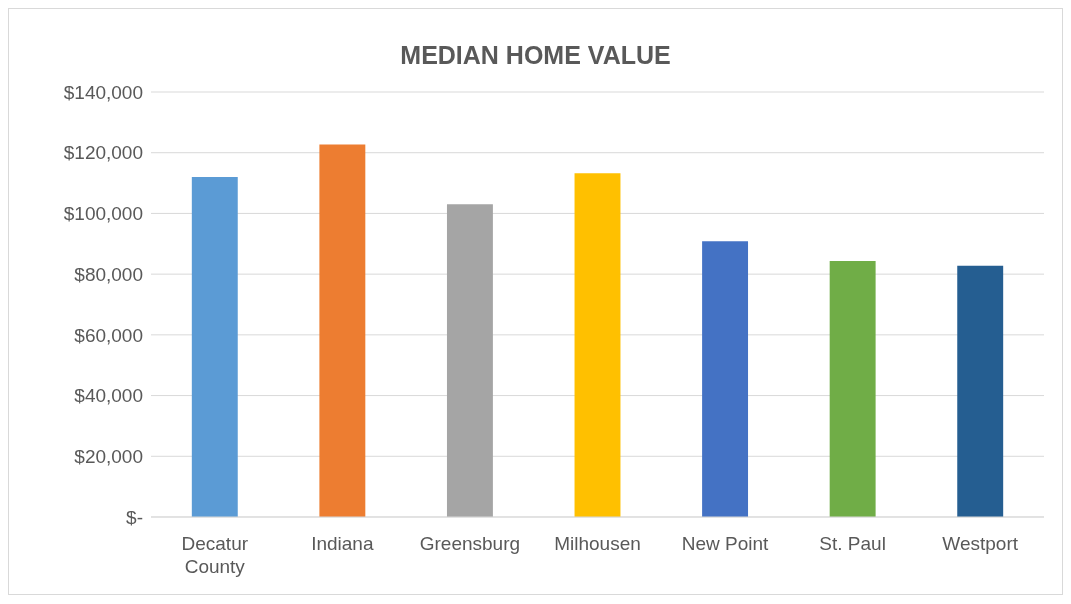 The width and height of the screenshot is (1071, 604). I want to click on y-tick-label: $120,000, so click(103, 153).